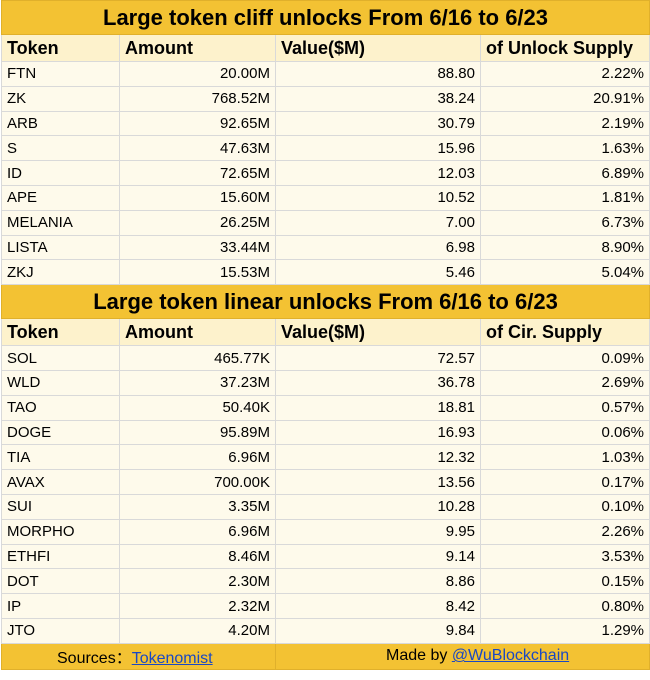 The width and height of the screenshot is (650, 680). I want to click on linear-table-row: IP 2.32M 8.42 0.80%, so click(325, 606).